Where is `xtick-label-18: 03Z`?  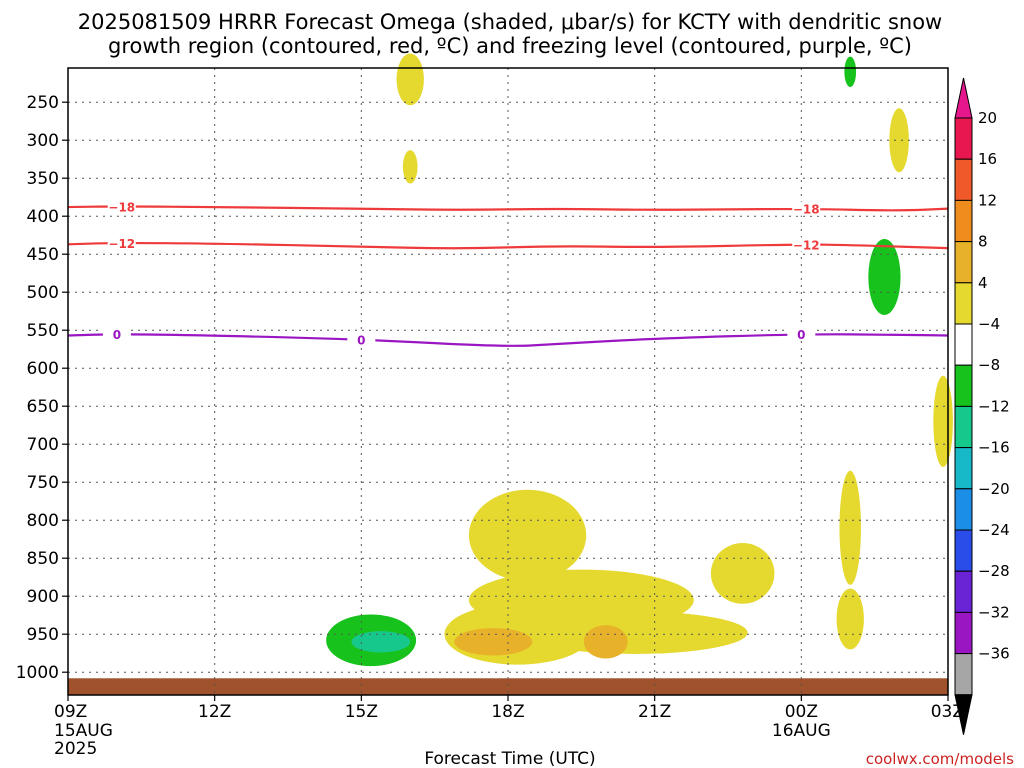 xtick-label-18: 03Z is located at coordinates (947, 712).